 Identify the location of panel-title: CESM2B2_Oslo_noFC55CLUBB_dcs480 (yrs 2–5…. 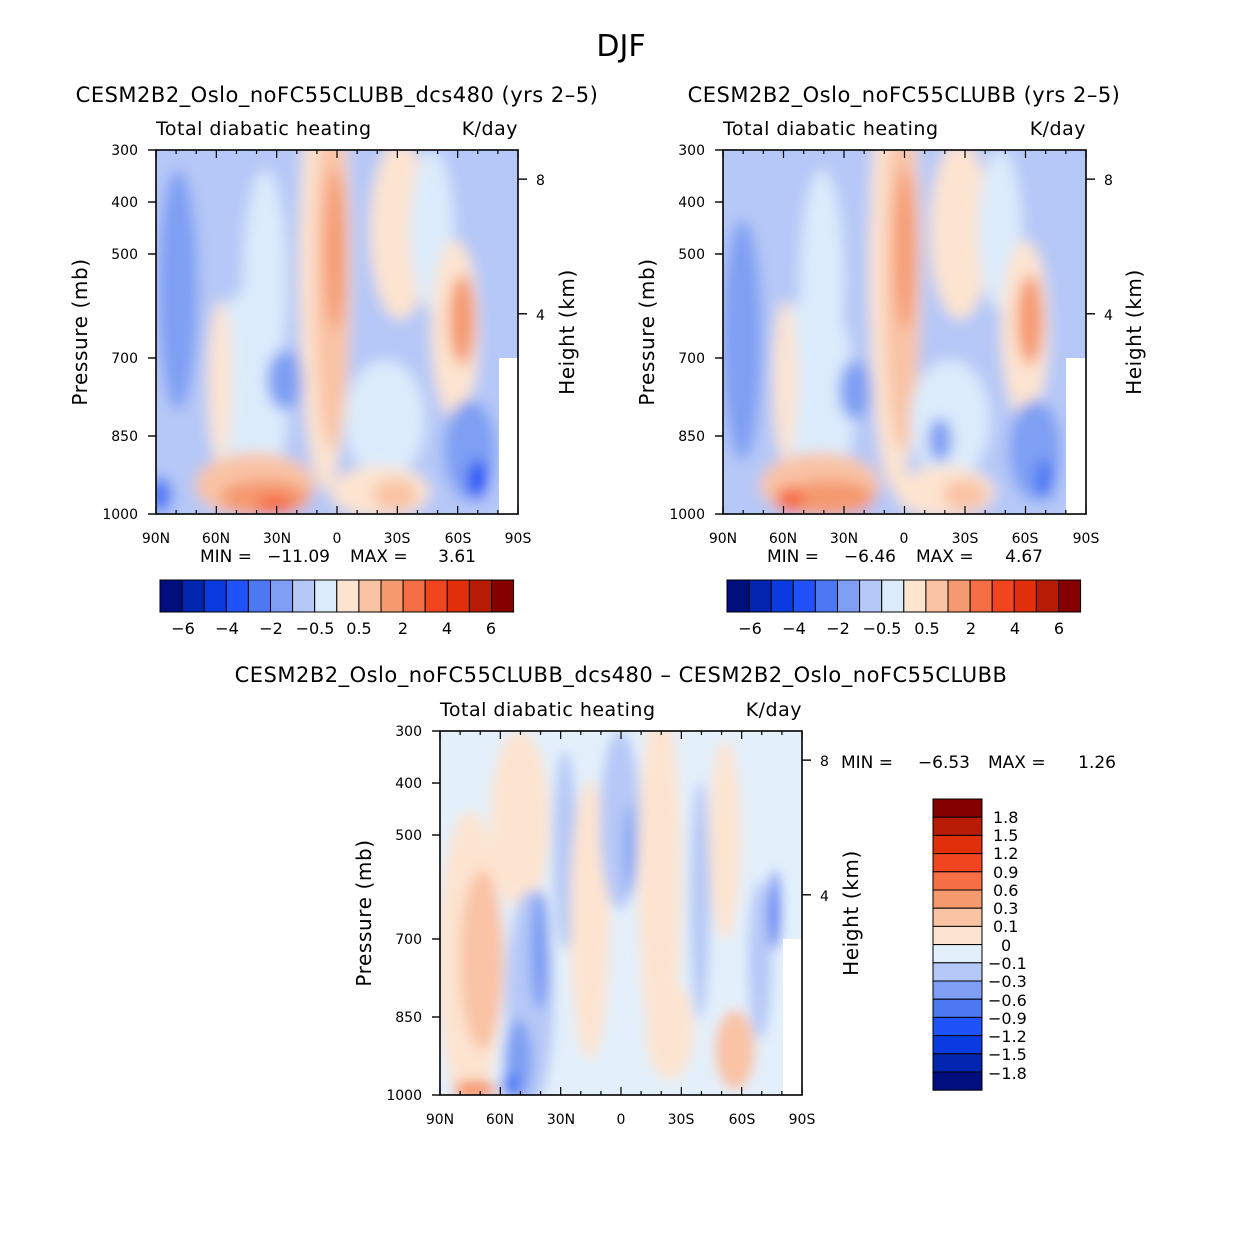
(337, 95).